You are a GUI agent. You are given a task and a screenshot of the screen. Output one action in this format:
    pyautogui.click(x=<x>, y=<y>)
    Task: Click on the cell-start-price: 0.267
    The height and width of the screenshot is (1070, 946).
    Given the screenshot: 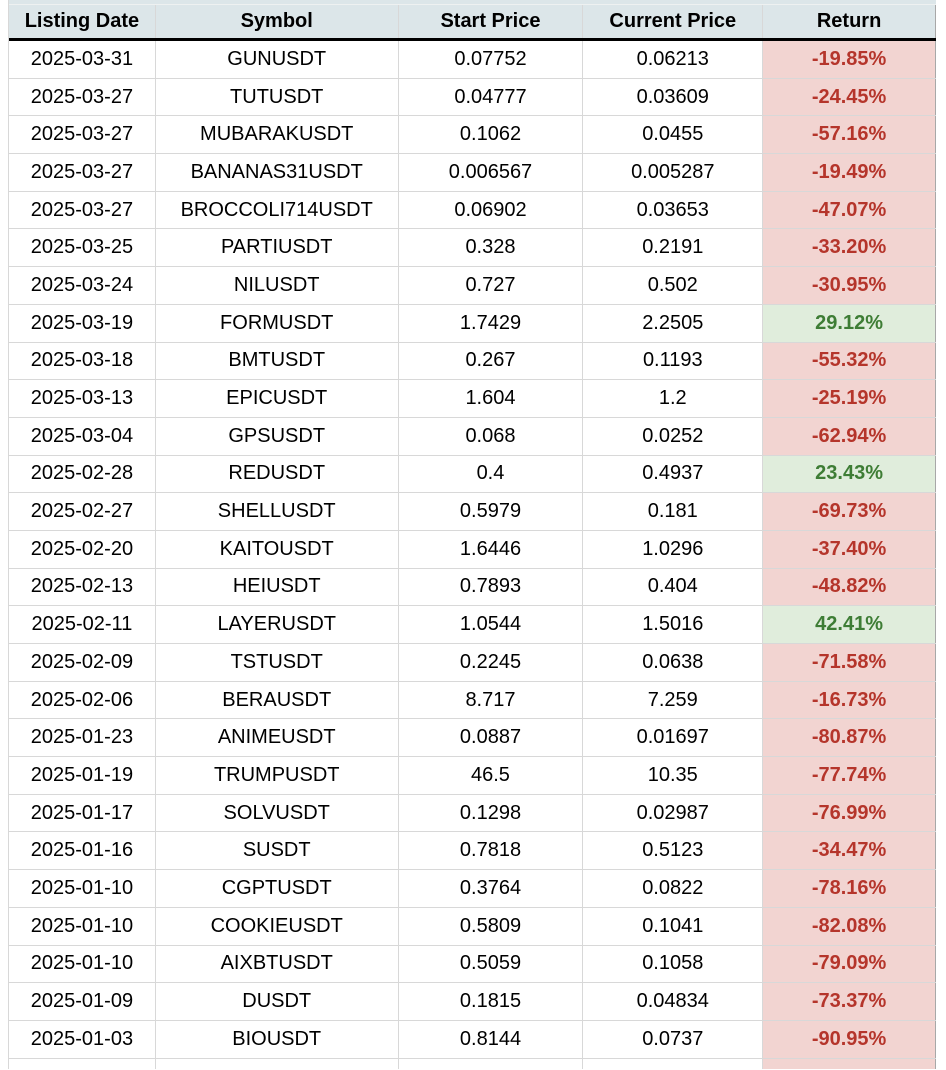 What is the action you would take?
    pyautogui.click(x=491, y=361)
    